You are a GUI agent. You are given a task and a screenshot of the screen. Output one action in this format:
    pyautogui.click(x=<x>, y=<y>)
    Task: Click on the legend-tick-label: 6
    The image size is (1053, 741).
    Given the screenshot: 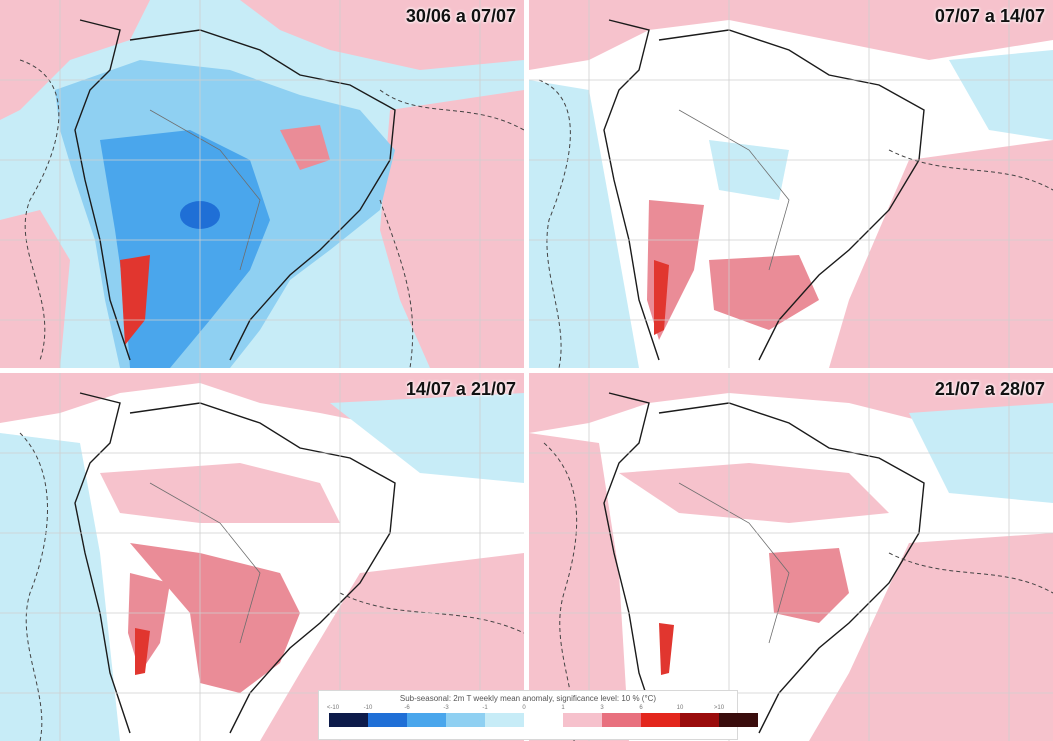 What is the action you would take?
    pyautogui.click(x=641, y=708)
    